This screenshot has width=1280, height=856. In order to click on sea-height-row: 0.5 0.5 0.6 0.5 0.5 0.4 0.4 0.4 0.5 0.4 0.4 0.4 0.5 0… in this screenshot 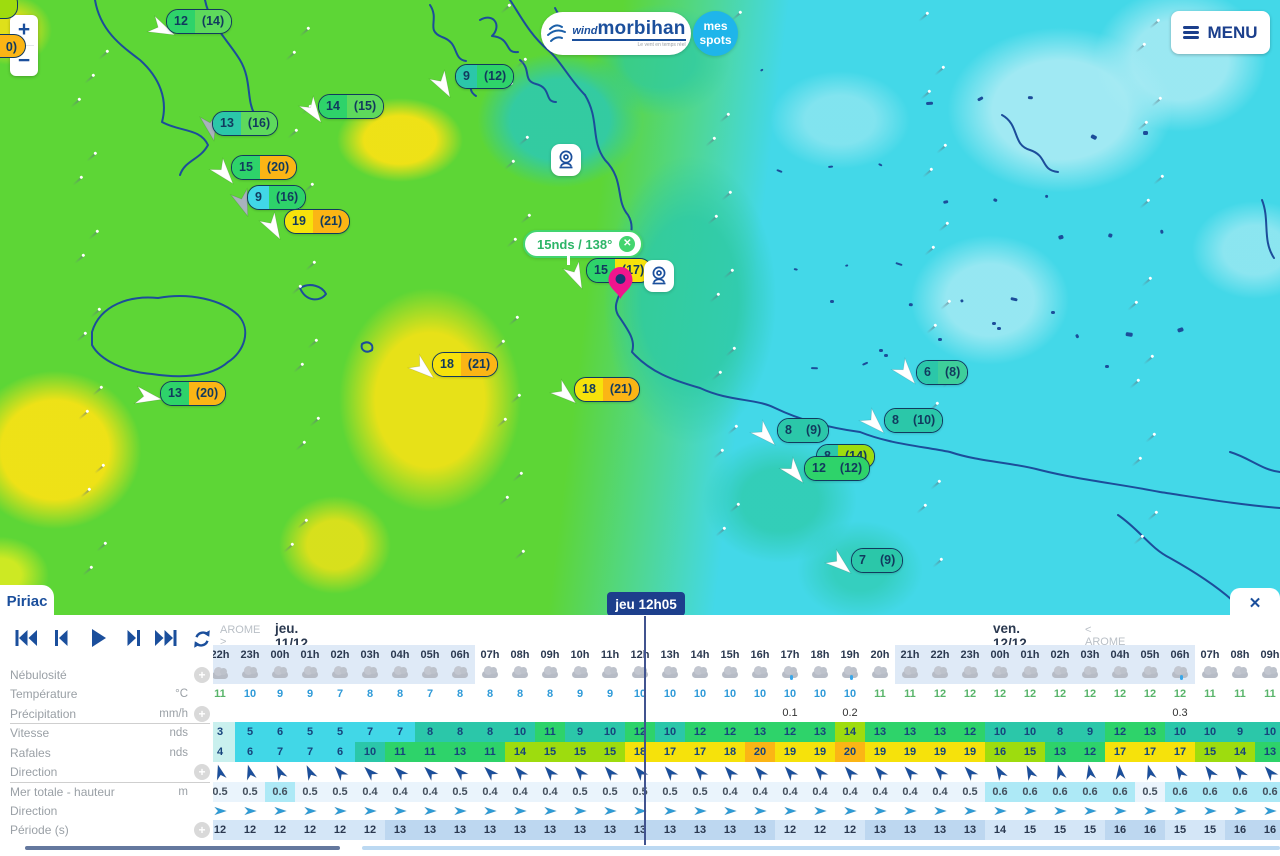, I will do `click(746, 792)`.